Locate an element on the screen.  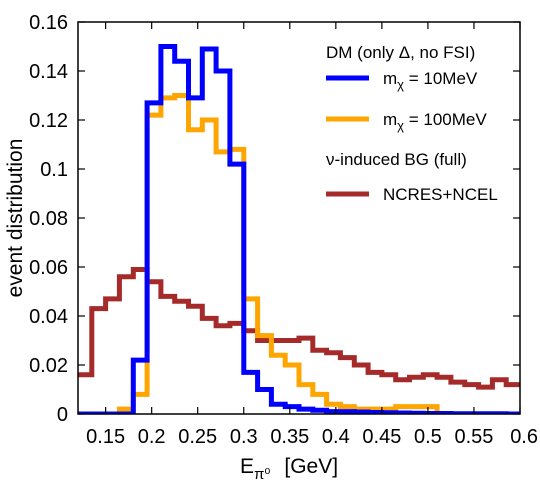
x-tick-label: 0.5 is located at coordinates (428, 437).